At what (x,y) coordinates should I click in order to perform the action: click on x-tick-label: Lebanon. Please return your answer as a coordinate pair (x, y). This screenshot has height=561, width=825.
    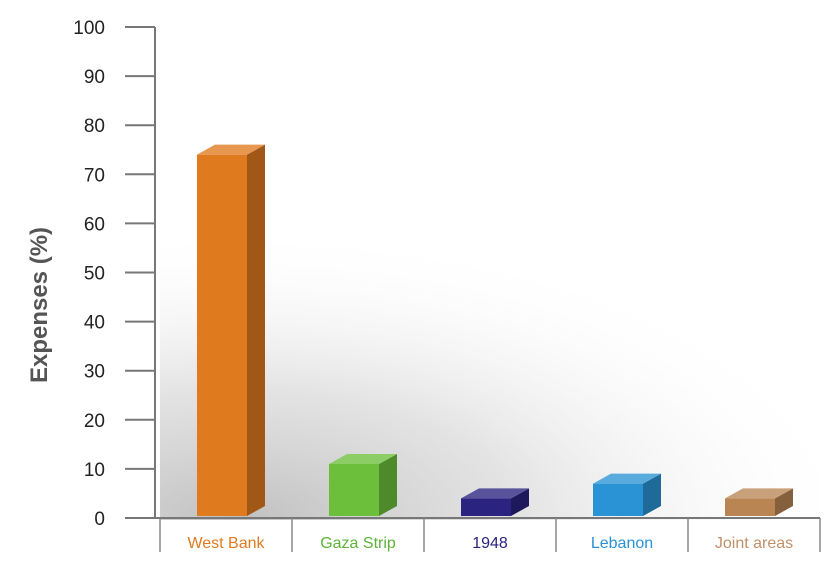
    Looking at the image, I should click on (622, 543).